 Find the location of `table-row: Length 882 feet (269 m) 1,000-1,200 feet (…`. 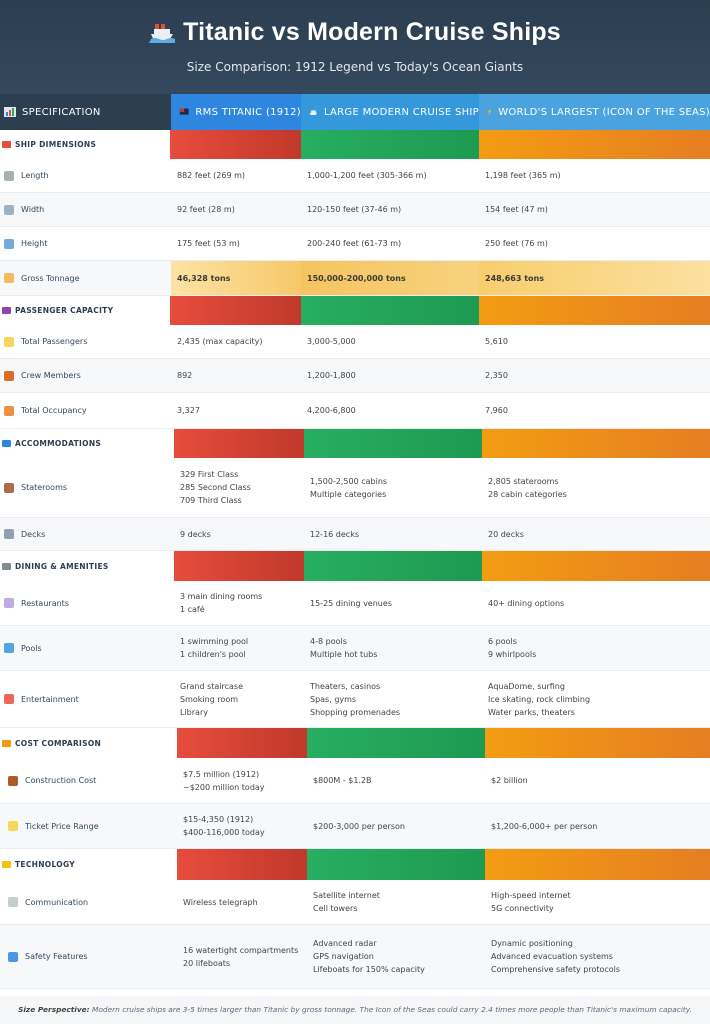

table-row: Length 882 feet (269 m) 1,000-1,200 feet (… is located at coordinates (355, 176).